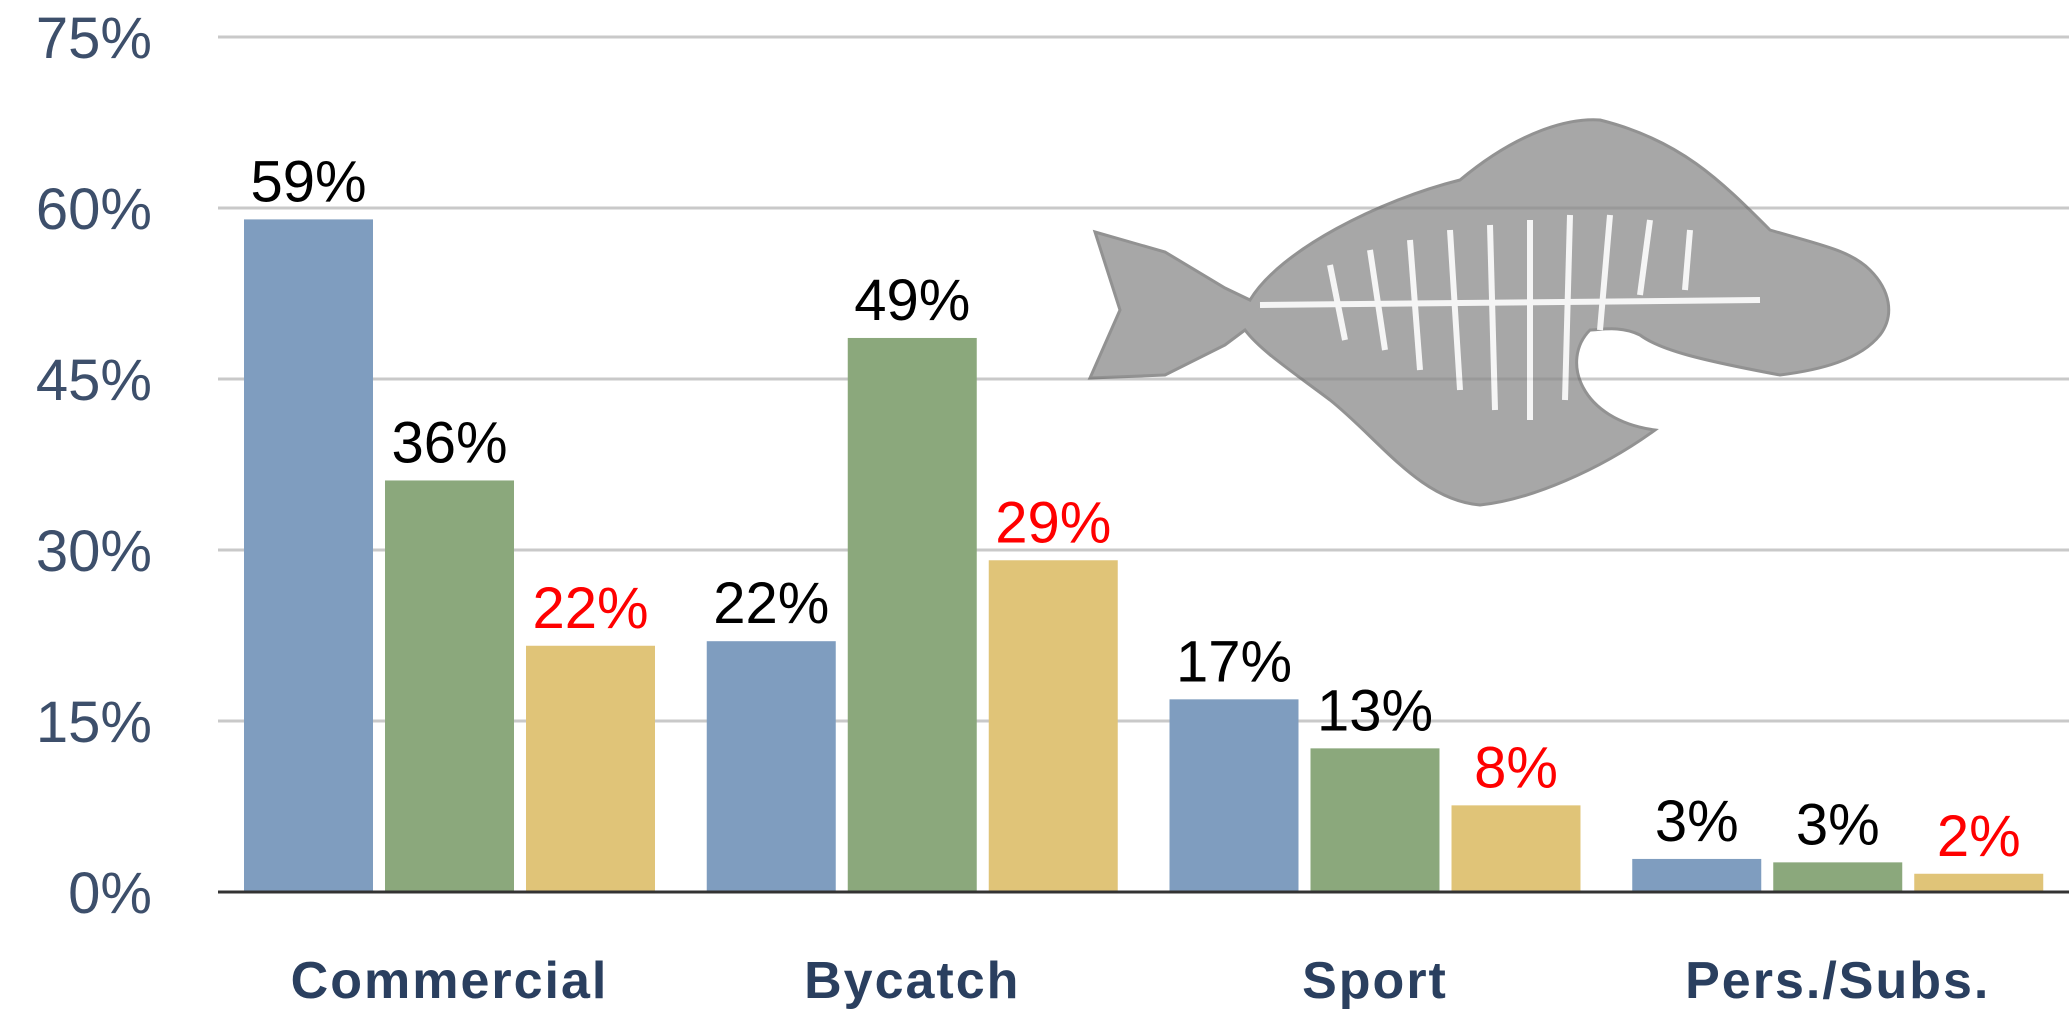  Describe the element at coordinates (1234, 661) in the screenshot. I see `value-label: 17%` at that location.